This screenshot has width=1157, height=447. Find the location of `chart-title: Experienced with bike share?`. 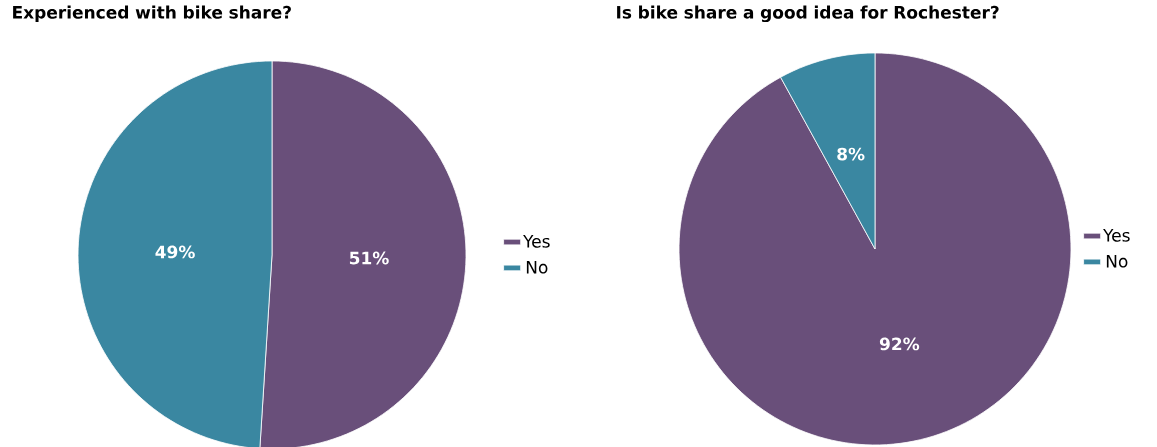

chart-title: Experienced with bike share? is located at coordinates (152, 13).